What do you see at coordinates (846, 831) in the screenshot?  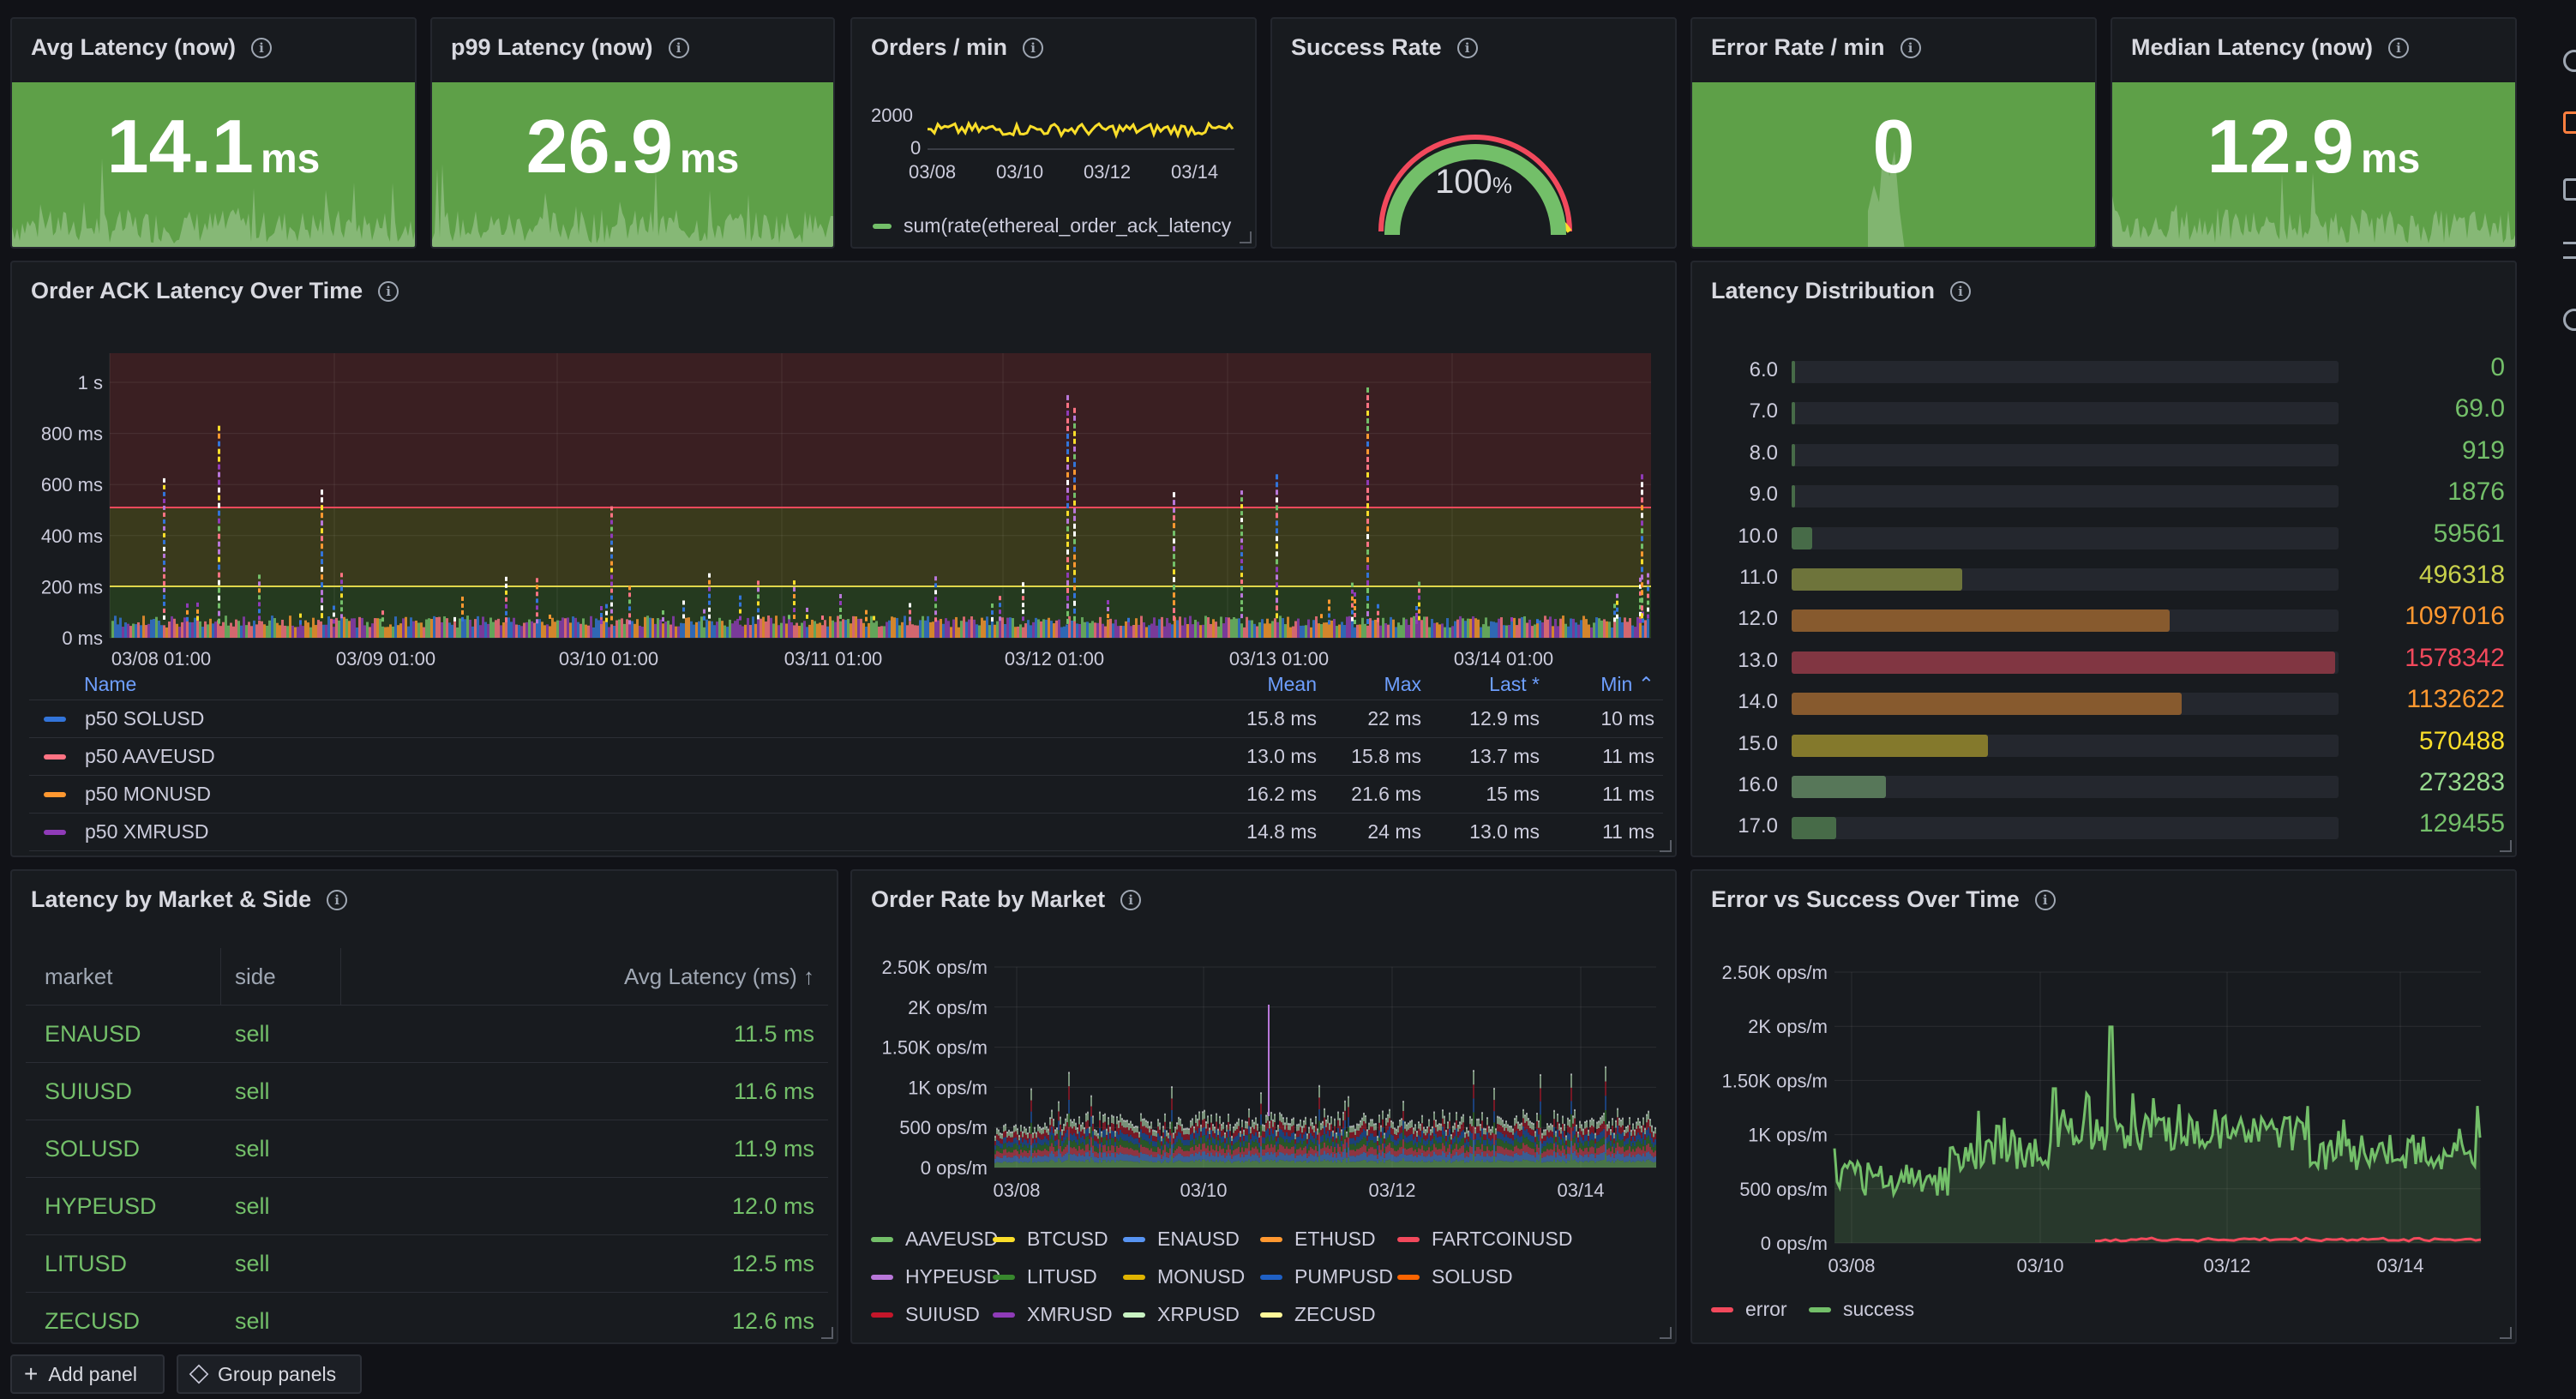 I see `legend-row: p50 XMRUSD 14.8 ms 24 ms 13.0 ms 11 ms` at bounding box center [846, 831].